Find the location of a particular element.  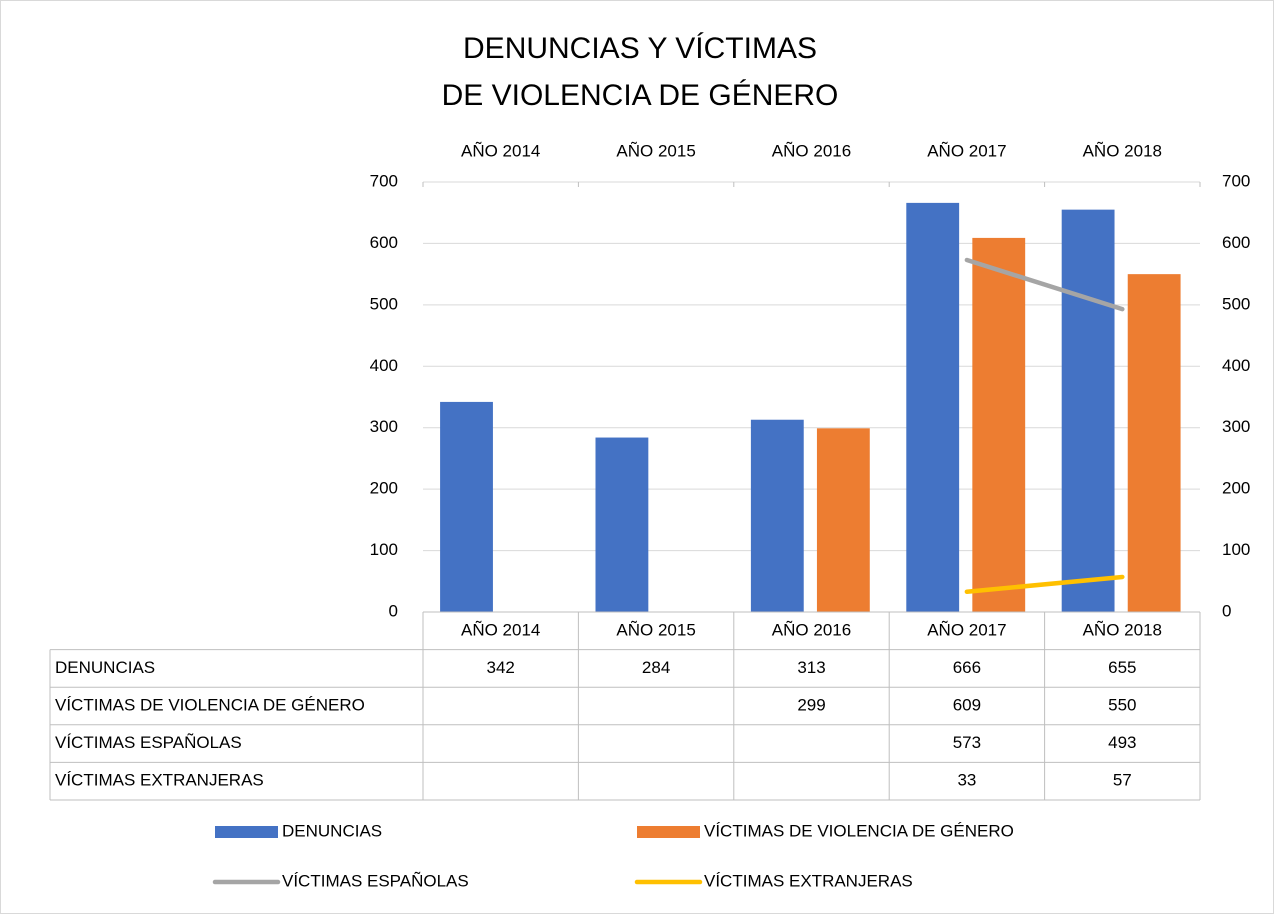

y-tick-label: 400 is located at coordinates (384, 365).